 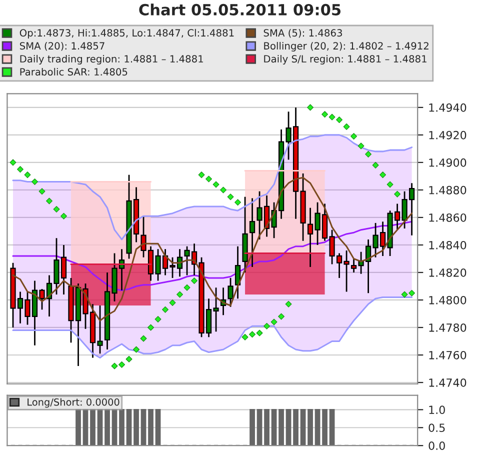 I want to click on chart-title: Chart 05.05.2011 09:05, so click(x=240, y=10).